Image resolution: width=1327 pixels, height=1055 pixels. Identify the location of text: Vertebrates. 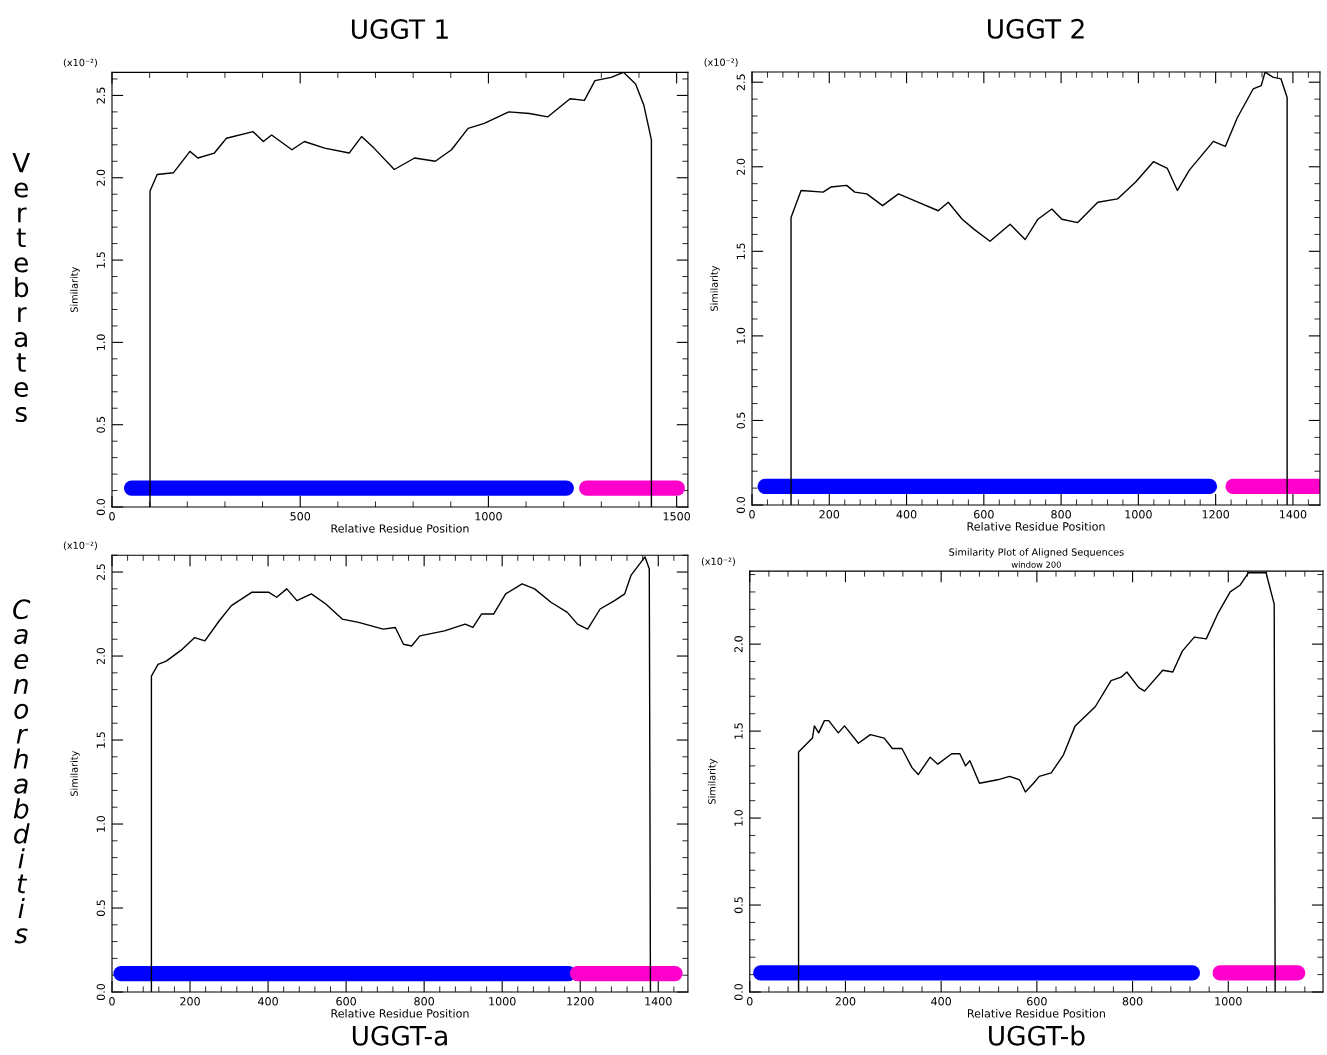
(21, 288).